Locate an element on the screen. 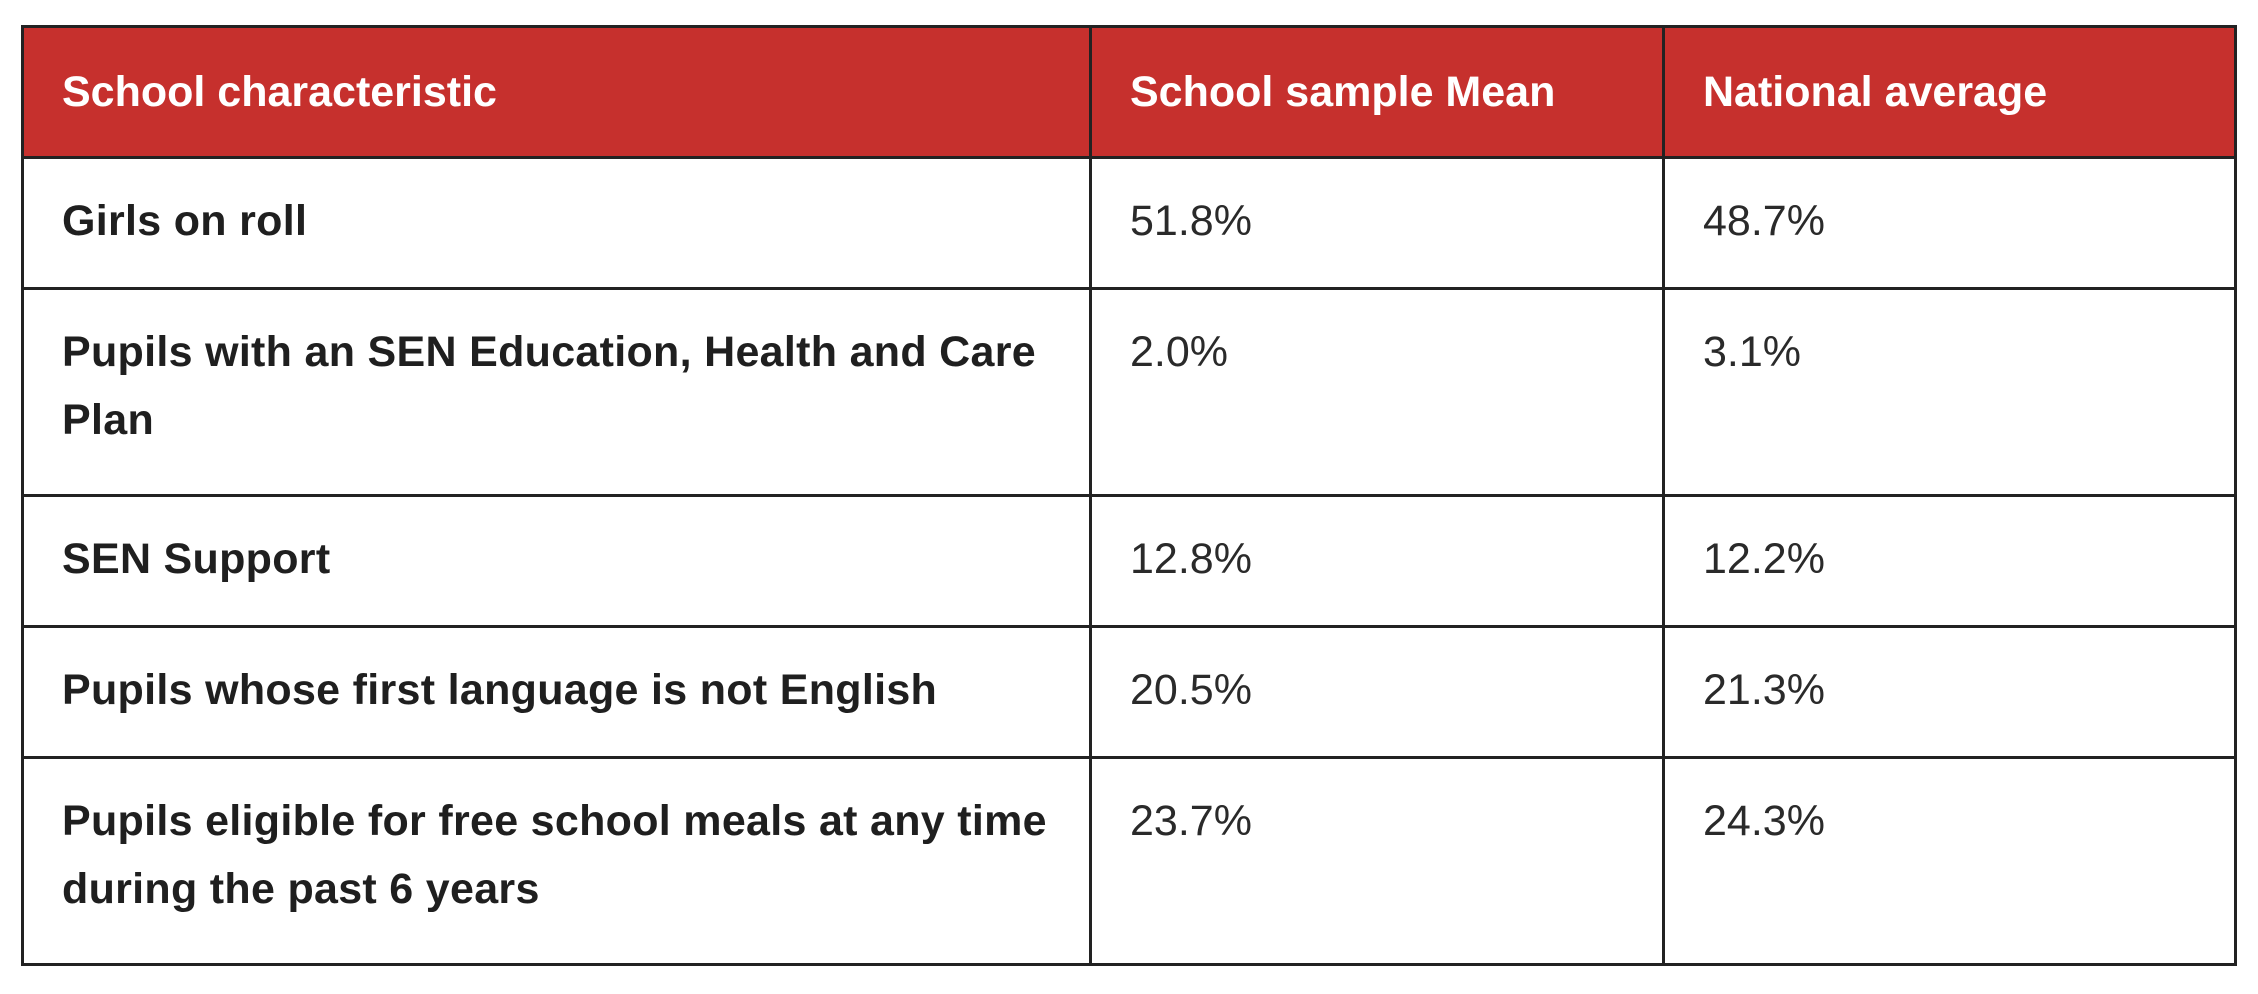 The width and height of the screenshot is (2258, 994). table-row: SEN Support 12.8% 12.2% is located at coordinates (1129, 561).